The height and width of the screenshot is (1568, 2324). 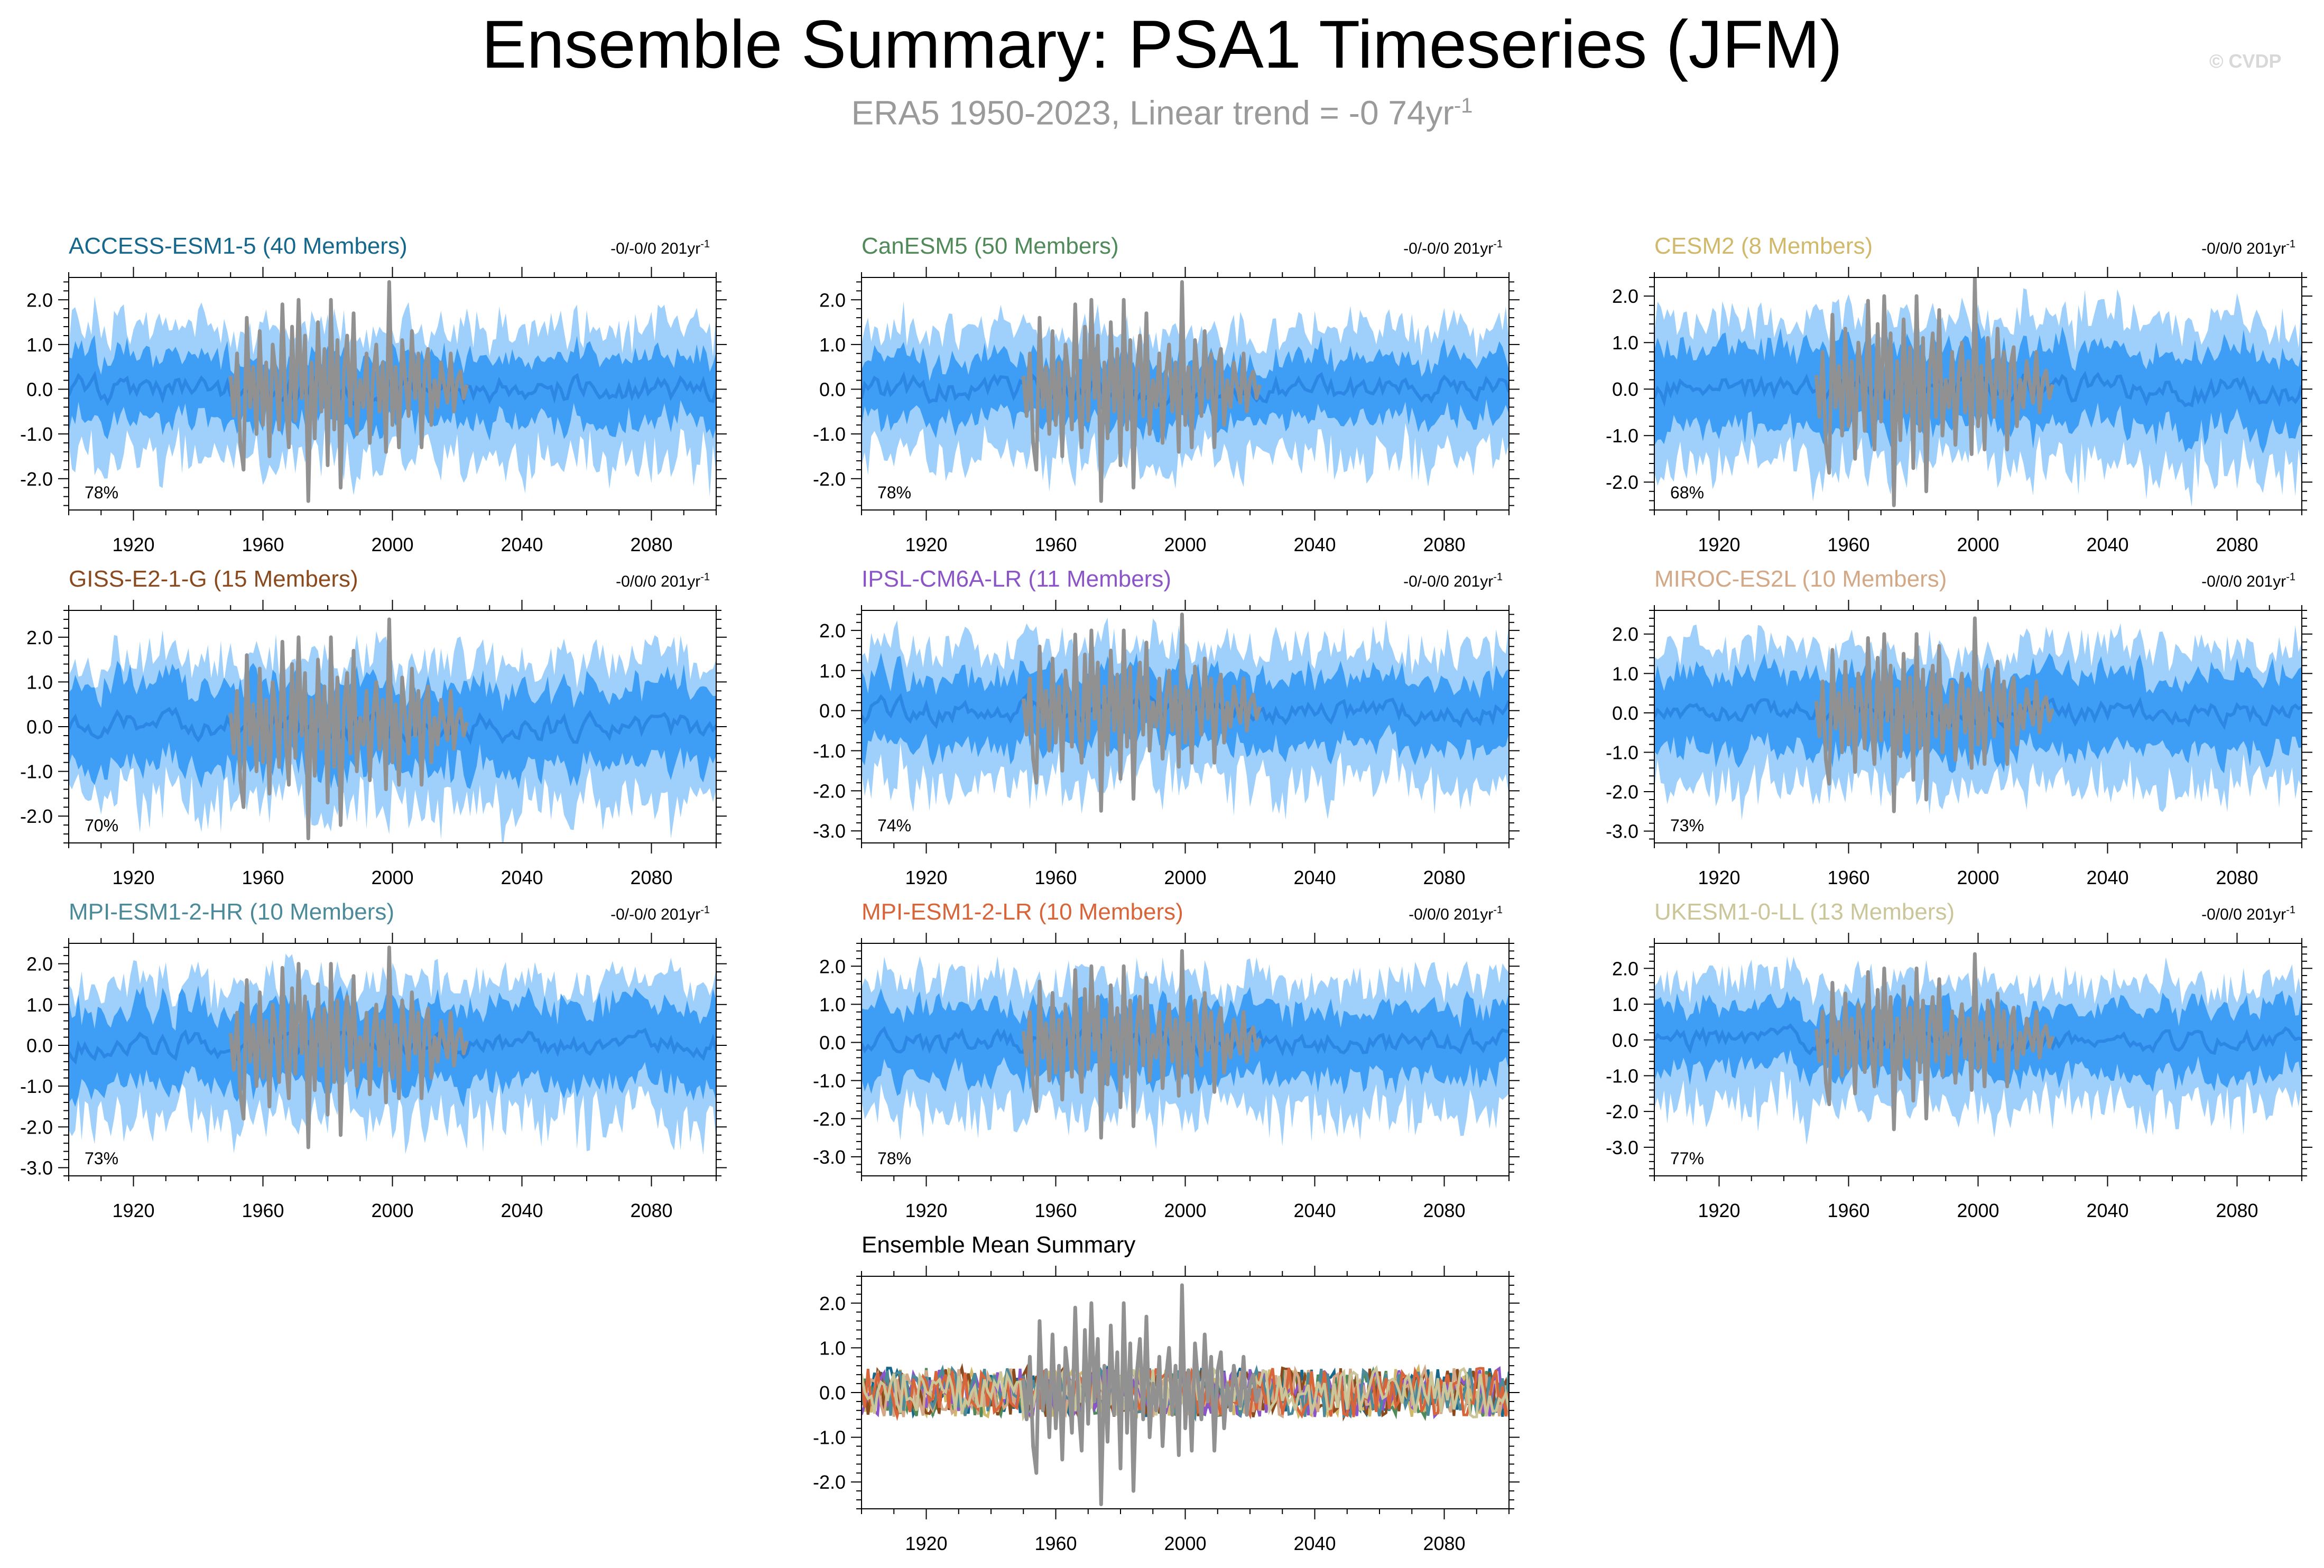 What do you see at coordinates (1162, 45) in the screenshot?
I see `figure-title: Ensemble Summary: PSA1 Timeseries (JFM)` at bounding box center [1162, 45].